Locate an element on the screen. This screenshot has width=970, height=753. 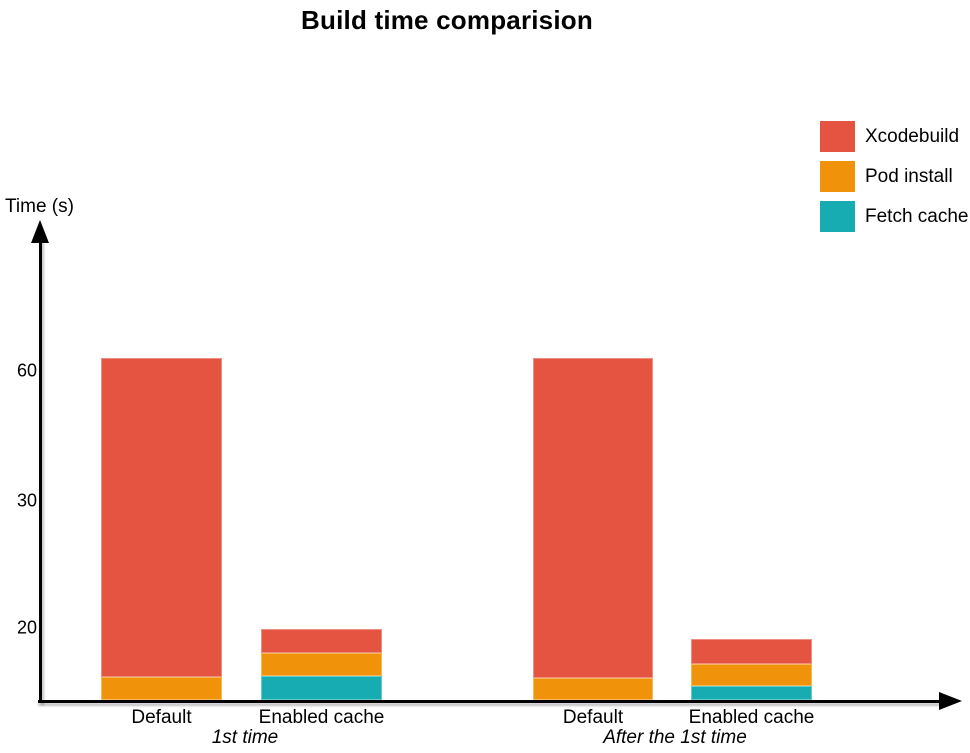
group-label: 1st time is located at coordinates (245, 737).